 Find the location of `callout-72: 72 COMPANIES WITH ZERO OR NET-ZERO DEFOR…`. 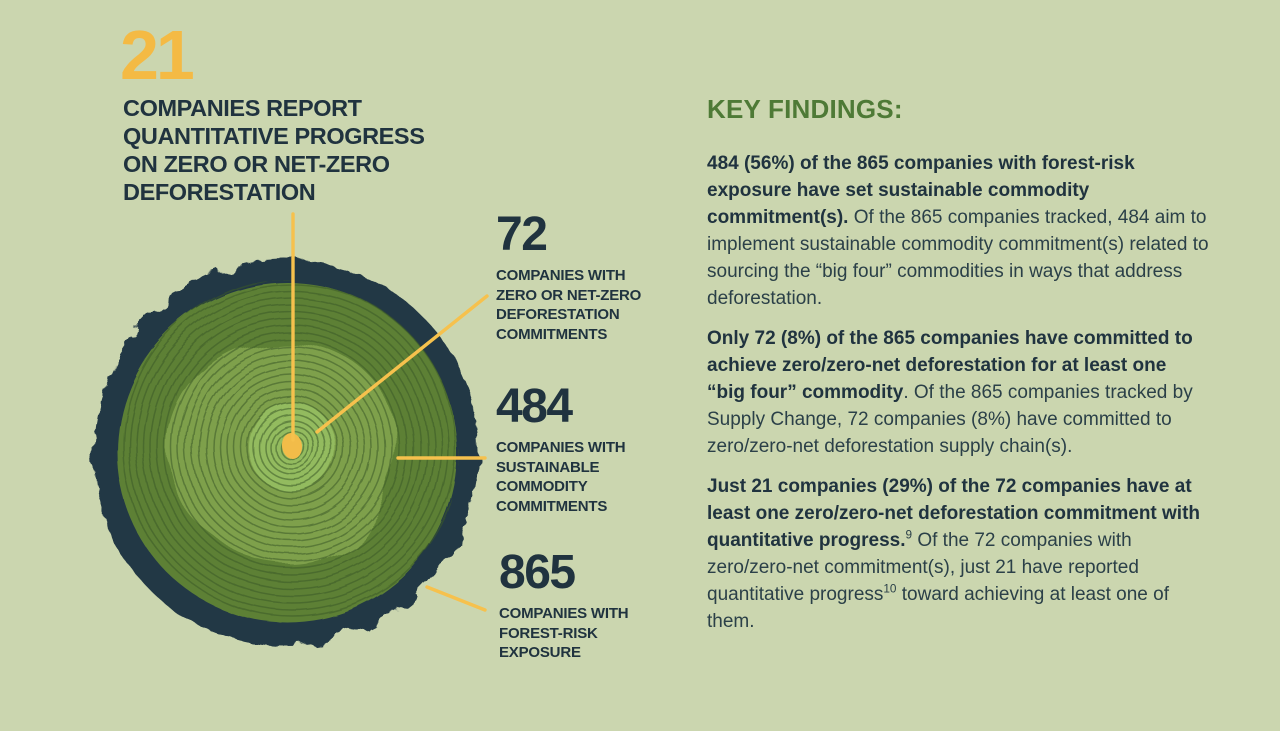

callout-72: 72 COMPANIES WITH ZERO OR NET-ZERO DEFOR… is located at coordinates (591, 277).